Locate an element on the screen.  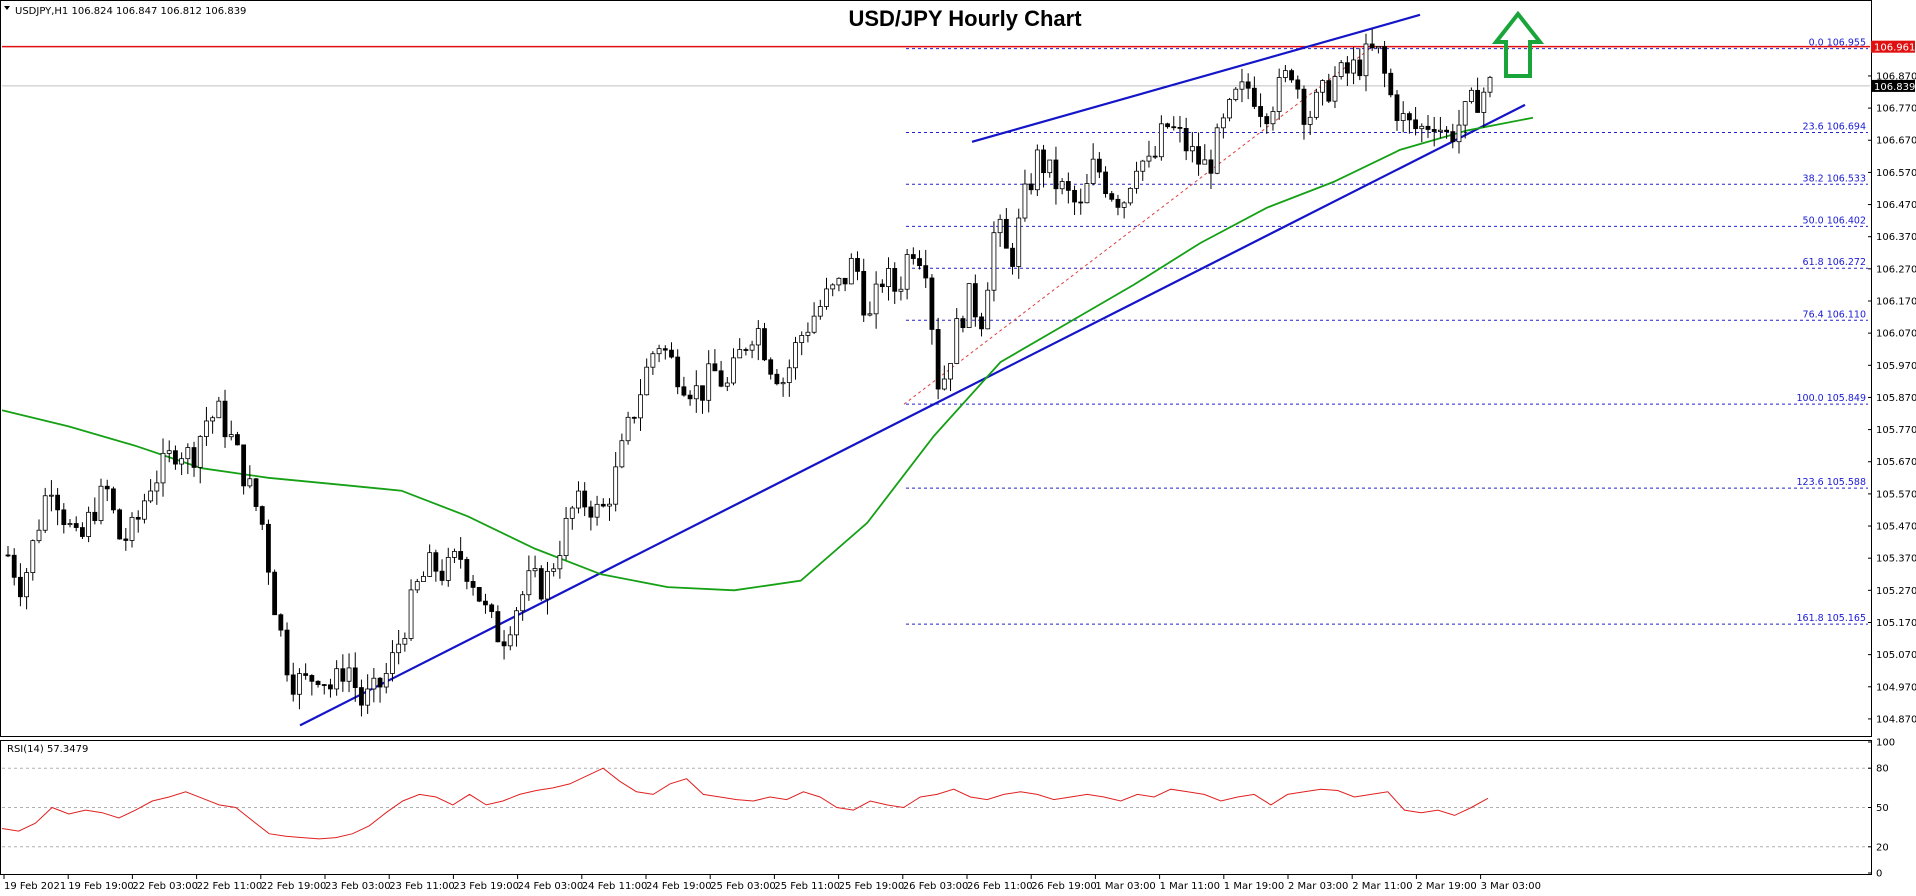
dropdown-triangle-icon is located at coordinates (7, 8).